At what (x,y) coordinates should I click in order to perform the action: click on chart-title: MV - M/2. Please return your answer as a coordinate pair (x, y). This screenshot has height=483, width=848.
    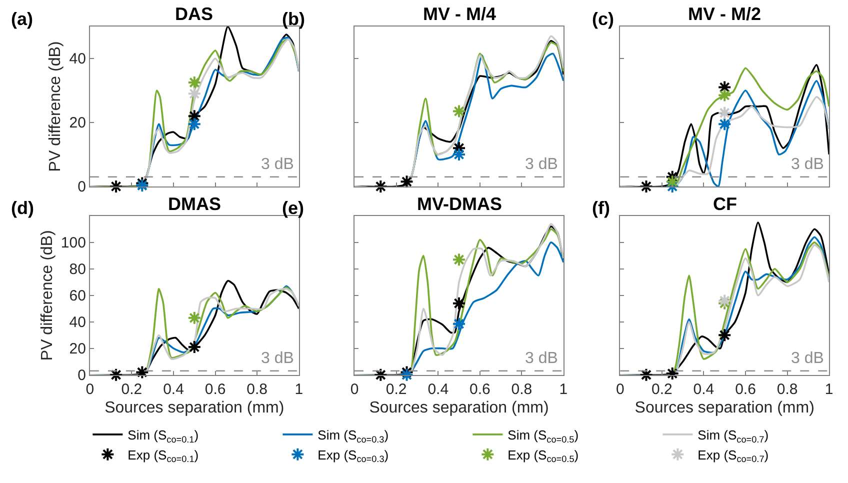
    Looking at the image, I should click on (725, 14).